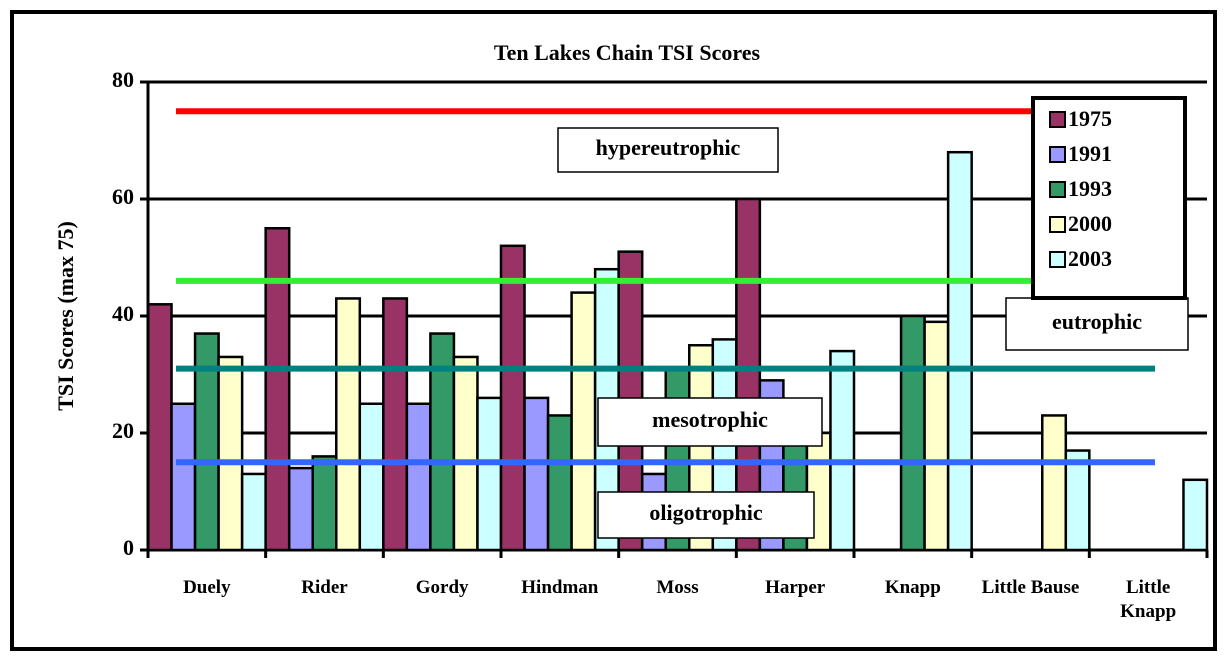 The image size is (1227, 660). I want to click on chart-title: Ten Lakes Chain TSI Scores, so click(627, 52).